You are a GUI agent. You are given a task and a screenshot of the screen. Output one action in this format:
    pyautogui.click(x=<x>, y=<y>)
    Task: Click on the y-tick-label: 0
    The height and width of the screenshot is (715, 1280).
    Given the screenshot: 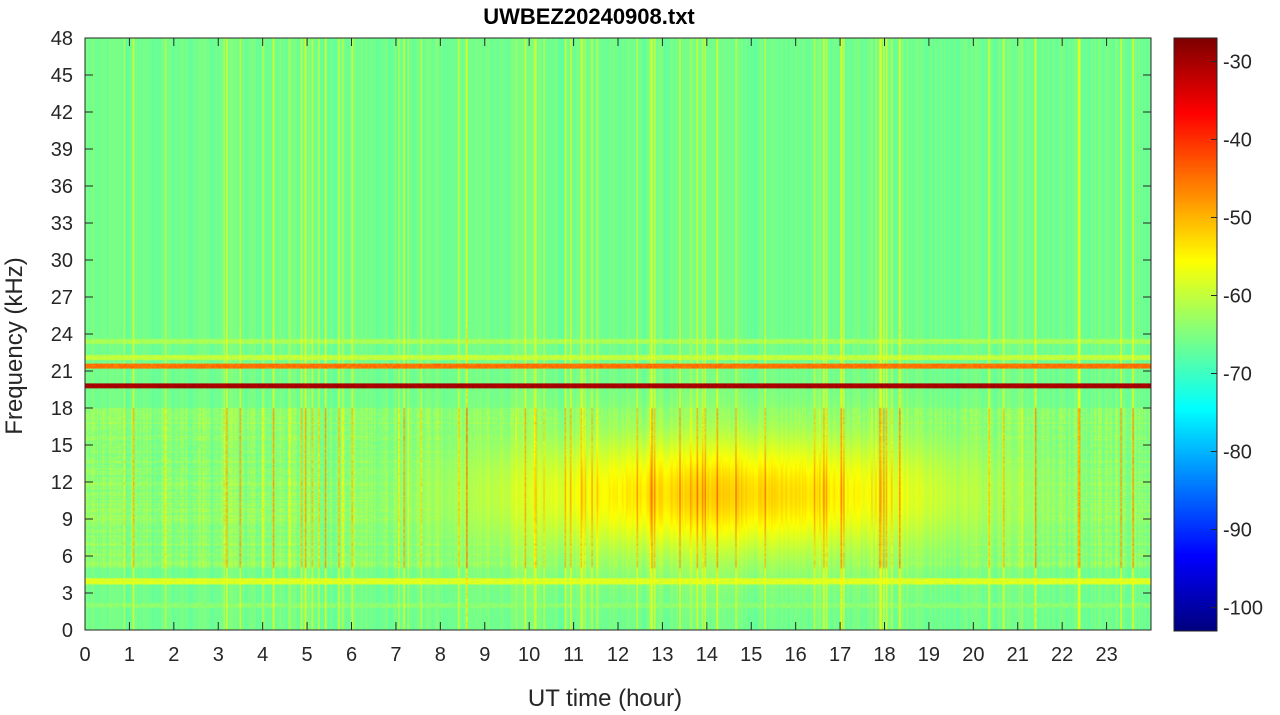 What is the action you would take?
    pyautogui.click(x=67, y=631)
    